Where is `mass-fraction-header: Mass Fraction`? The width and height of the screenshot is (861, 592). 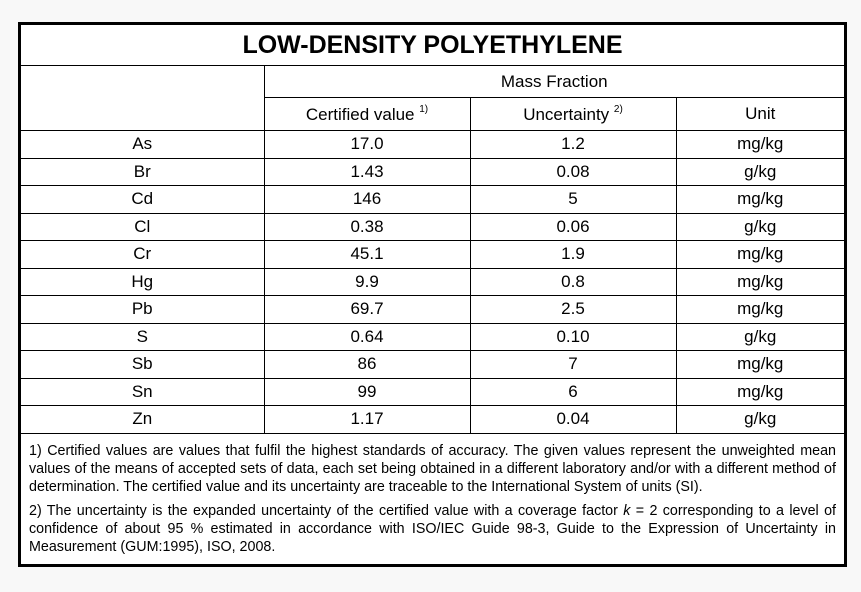
mass-fraction-header: Mass Fraction is located at coordinates (553, 81).